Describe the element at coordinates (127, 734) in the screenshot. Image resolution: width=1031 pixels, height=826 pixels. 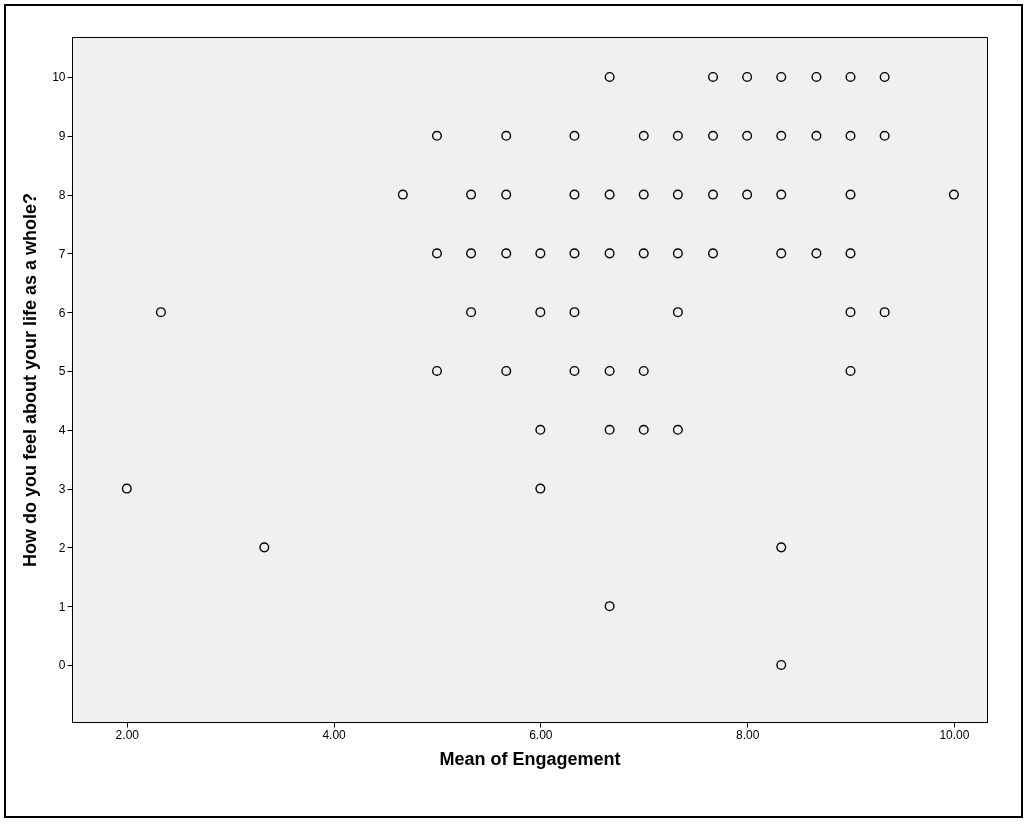
I see `x-tick-label: 2.00` at that location.